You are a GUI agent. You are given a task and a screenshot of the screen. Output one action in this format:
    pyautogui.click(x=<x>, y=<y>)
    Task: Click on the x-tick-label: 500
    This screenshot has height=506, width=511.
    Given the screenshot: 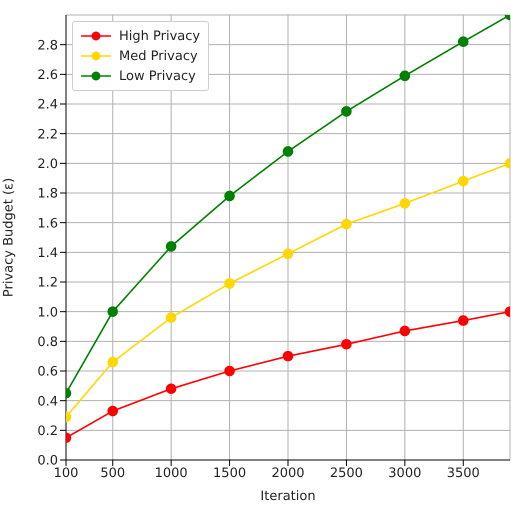 What is the action you would take?
    pyautogui.click(x=113, y=474)
    